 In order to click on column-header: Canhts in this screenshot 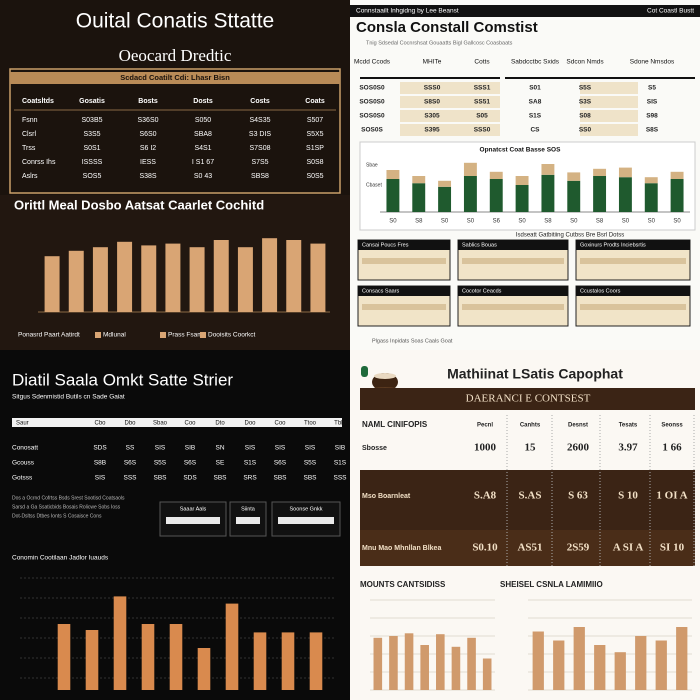, I will do `click(530, 426)`.